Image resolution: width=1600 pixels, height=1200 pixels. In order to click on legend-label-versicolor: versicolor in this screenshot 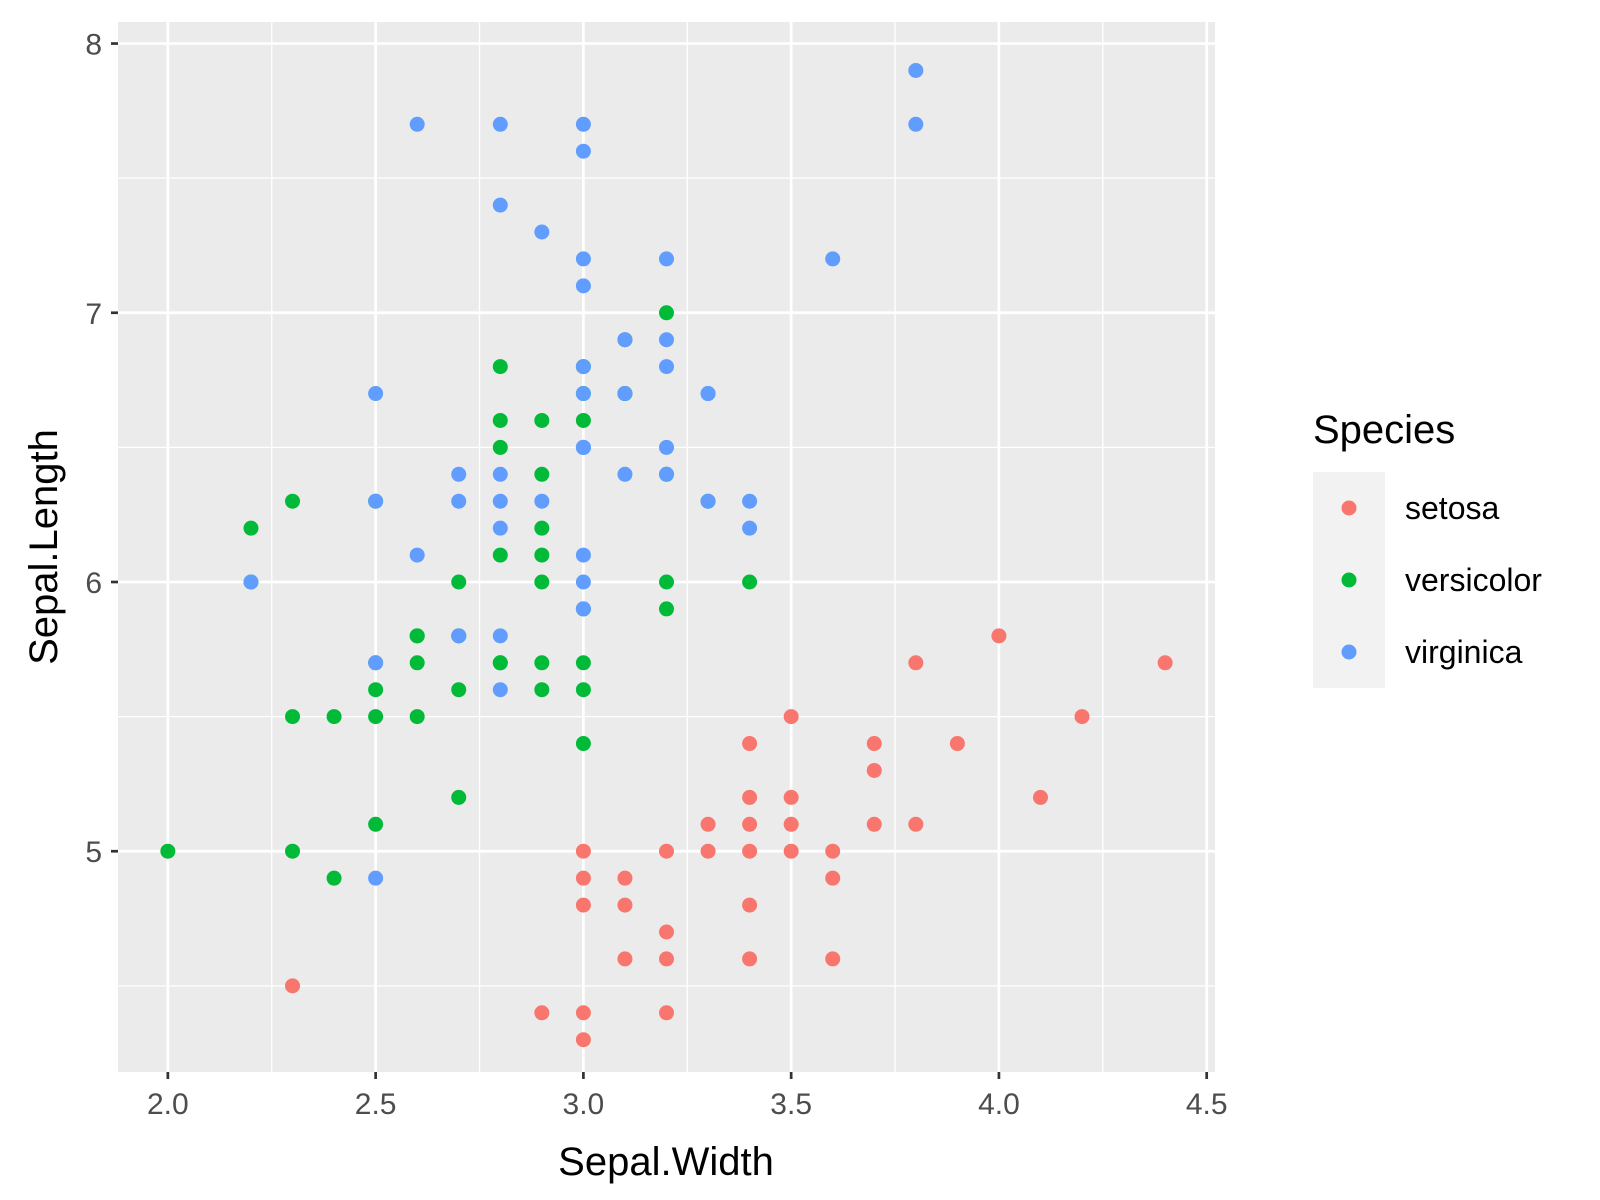, I will do `click(1473, 580)`.